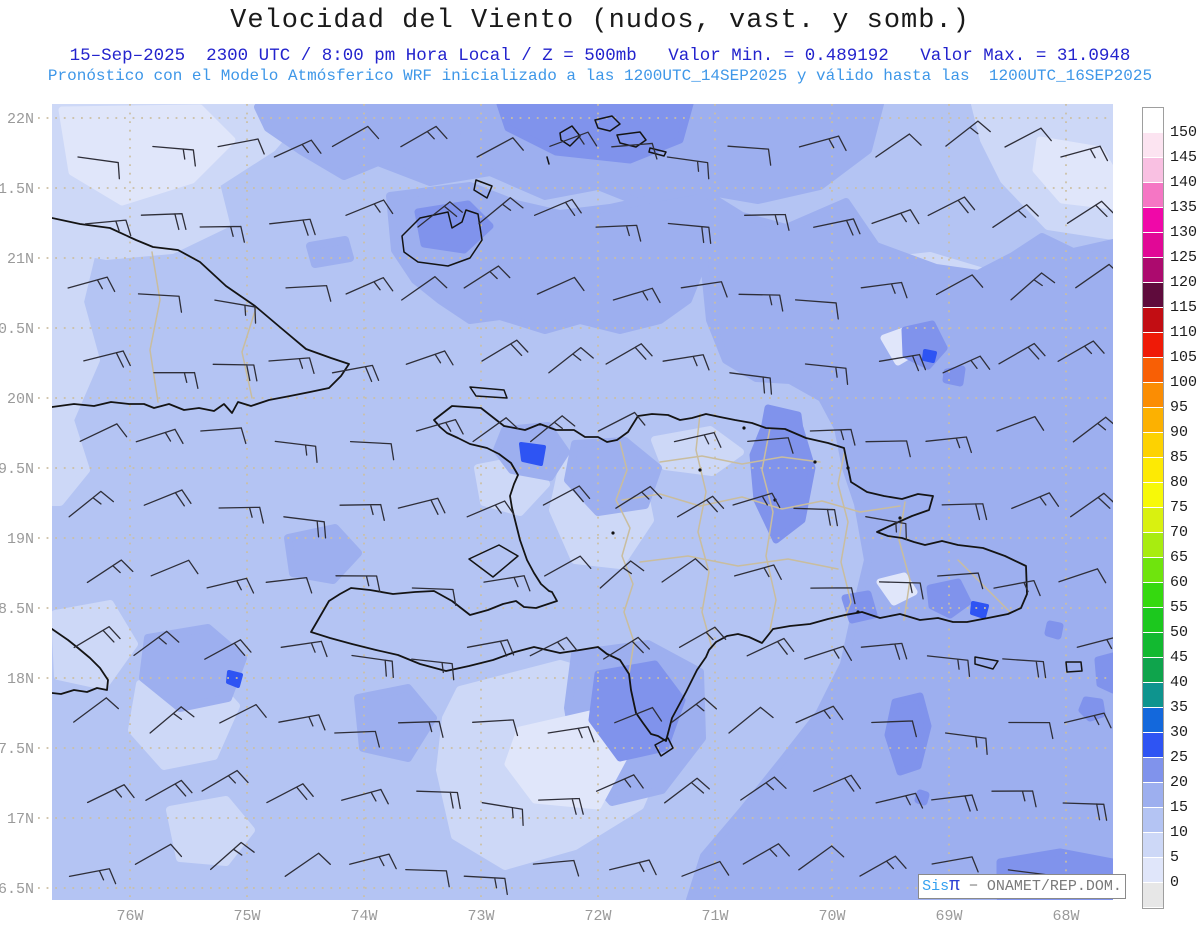 The height and width of the screenshot is (927, 1200). I want to click on watermark-onamet: − ONAMET/REP.DOM., so click(1040, 886).